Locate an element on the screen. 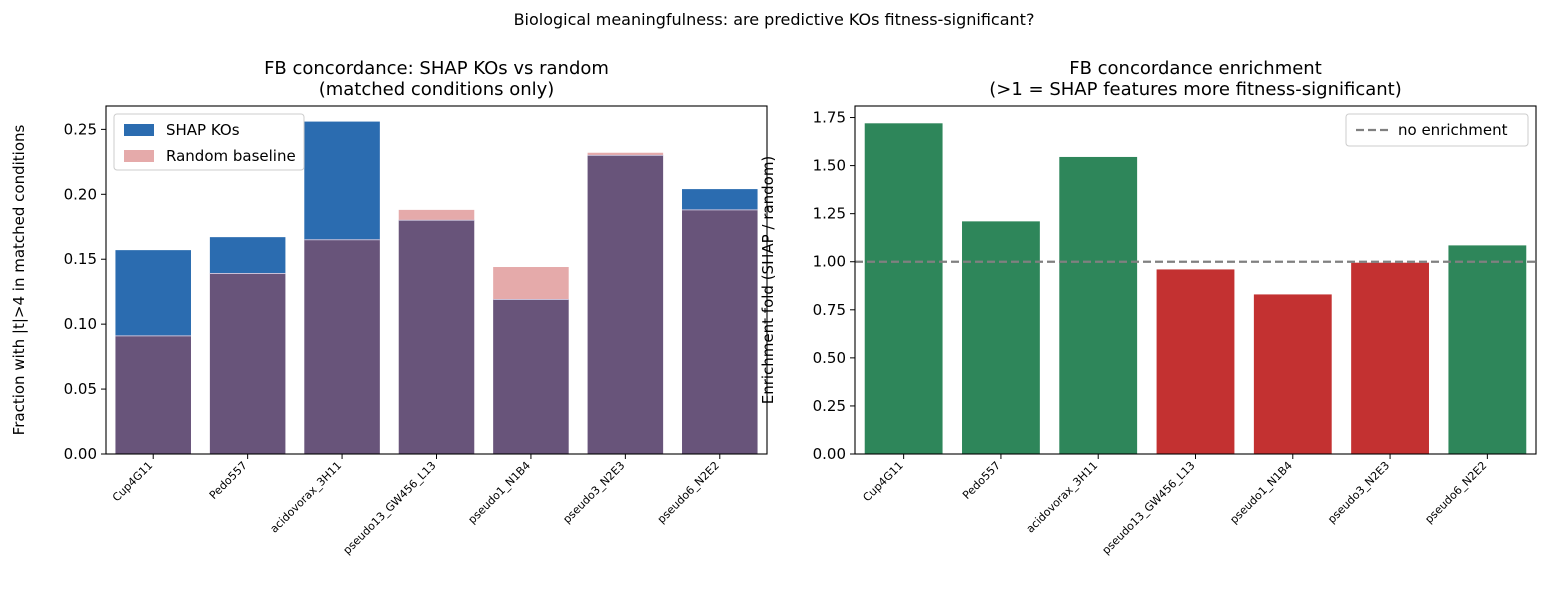  y-tick-label: 0.15 is located at coordinates (80, 259).